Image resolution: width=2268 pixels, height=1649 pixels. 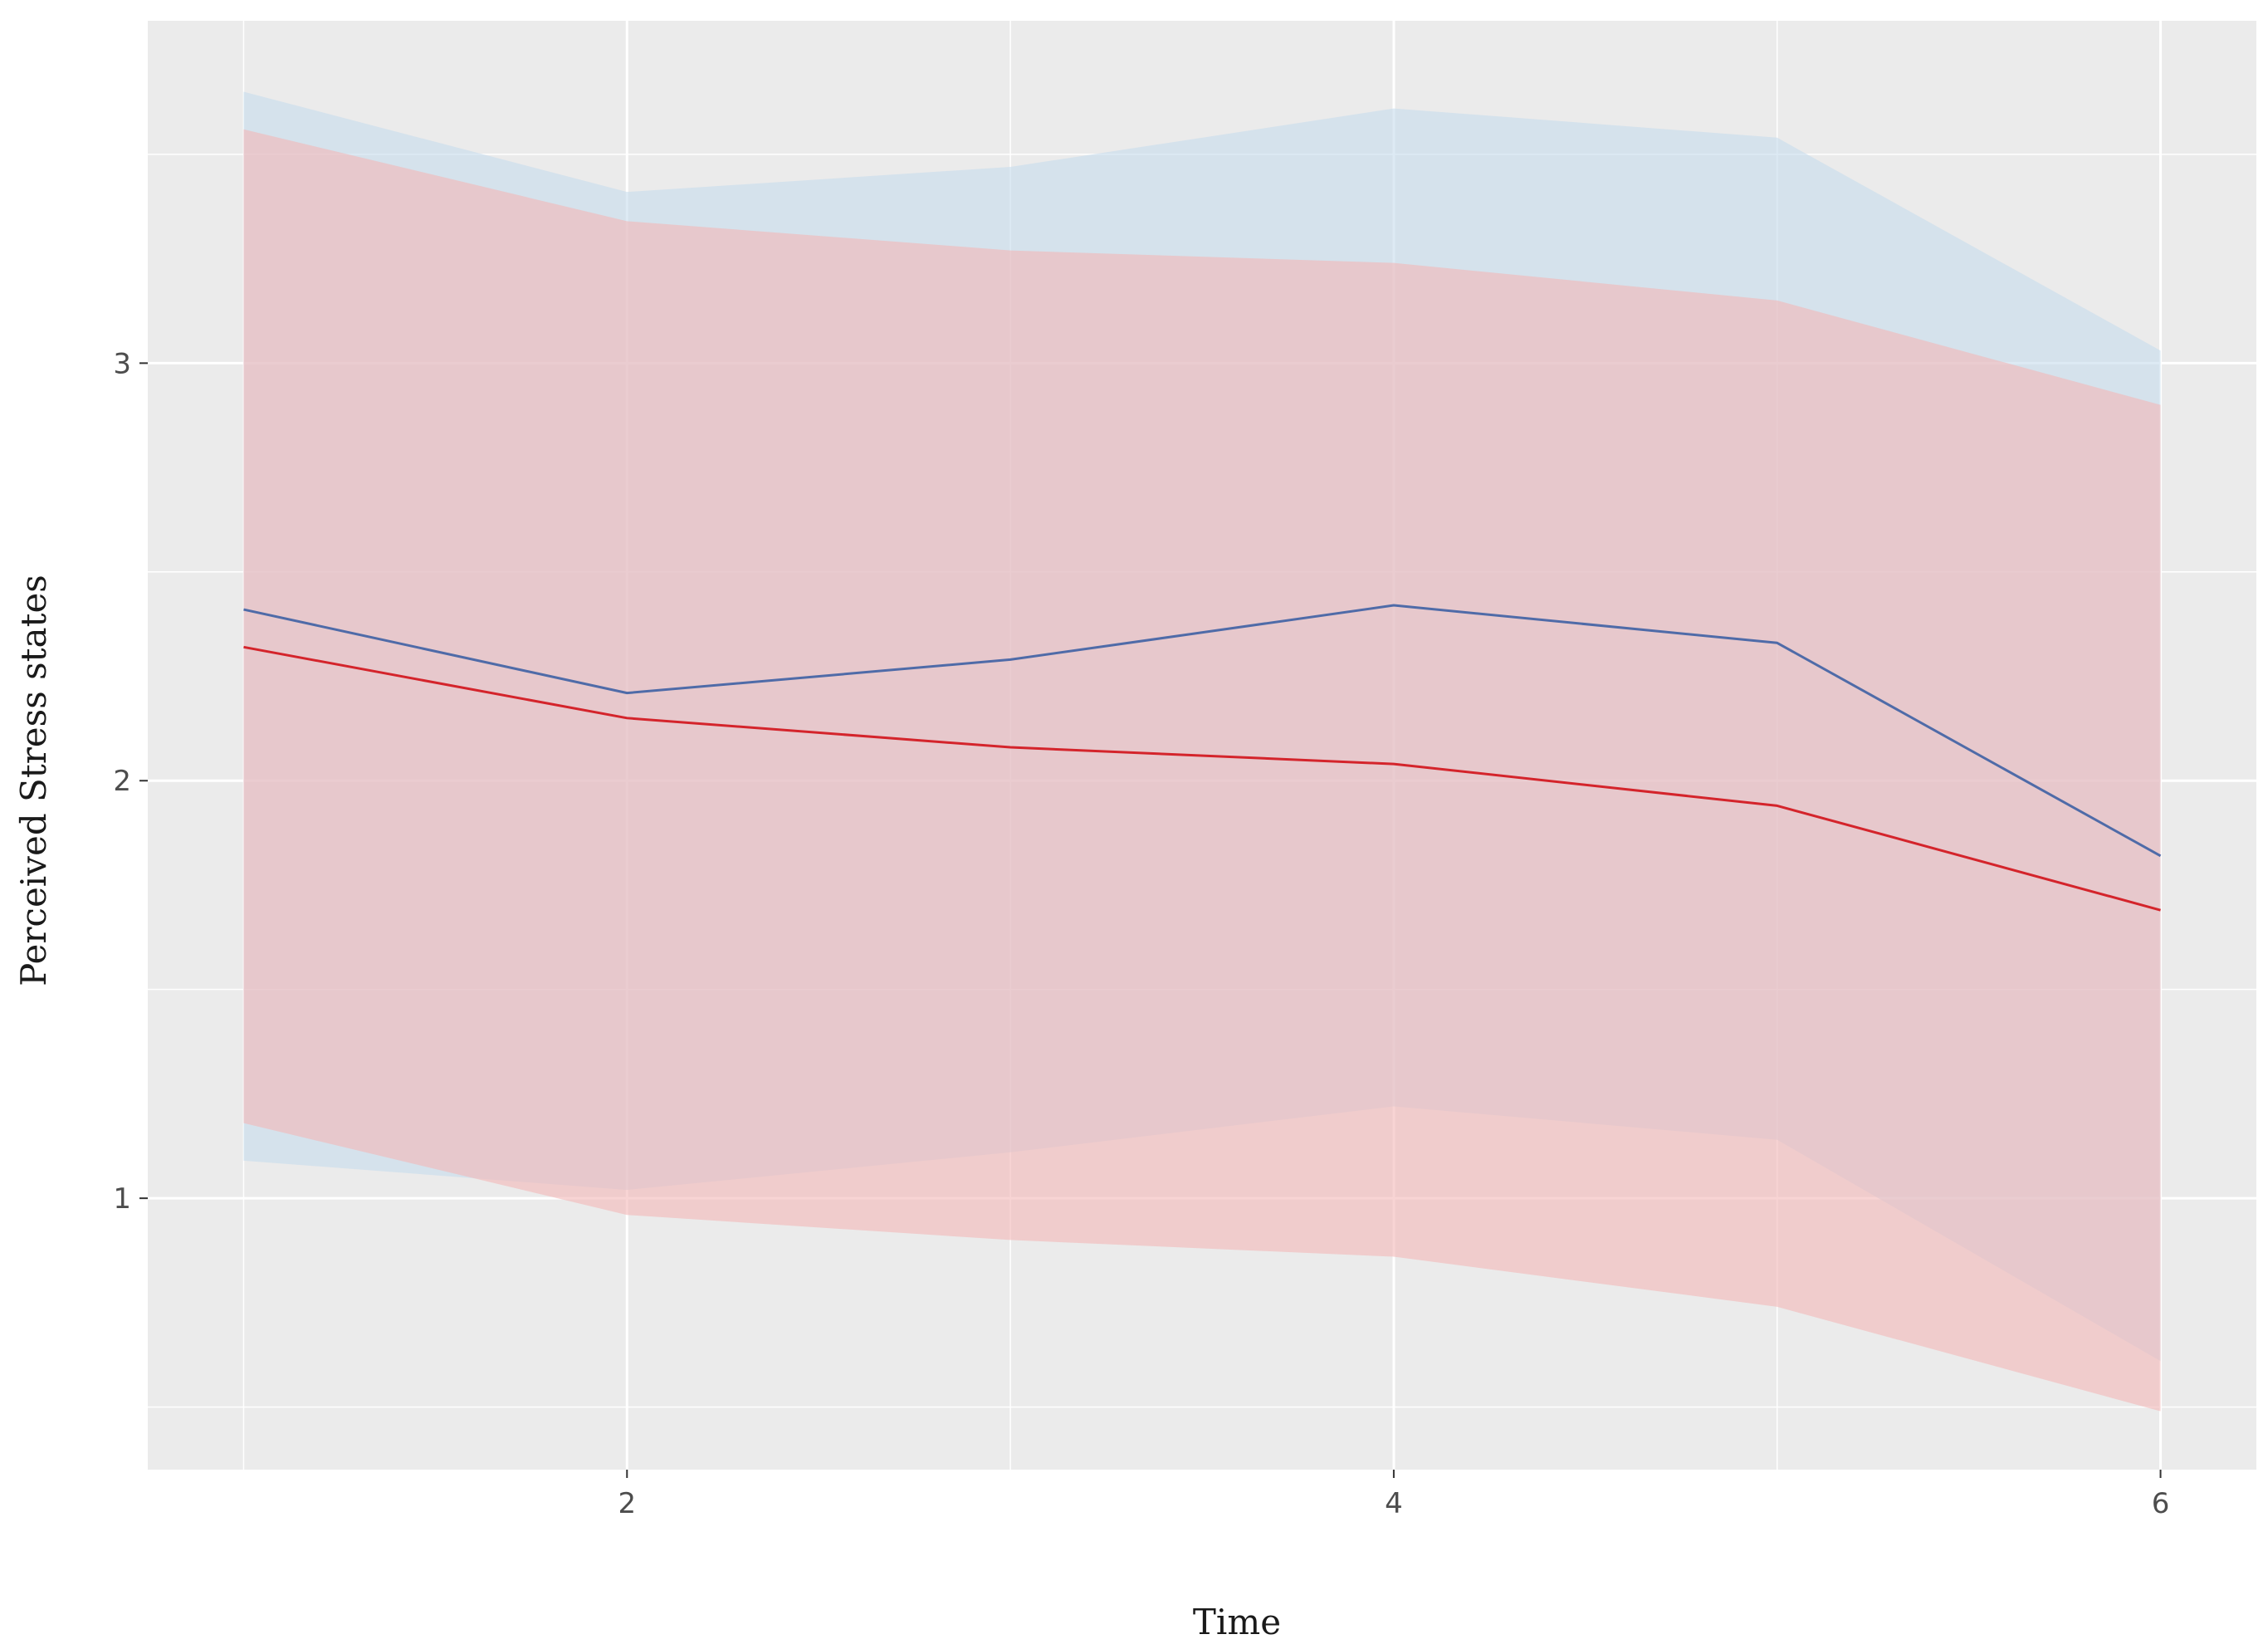 I want to click on y-tick-label: 3, so click(x=122, y=363).